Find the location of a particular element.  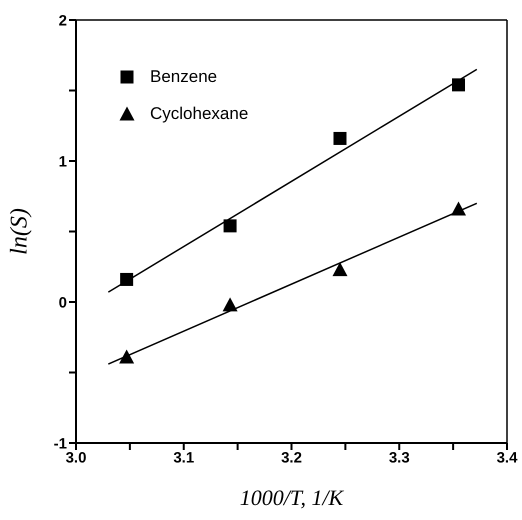

y-tick-label: 0 is located at coordinates (62, 303).